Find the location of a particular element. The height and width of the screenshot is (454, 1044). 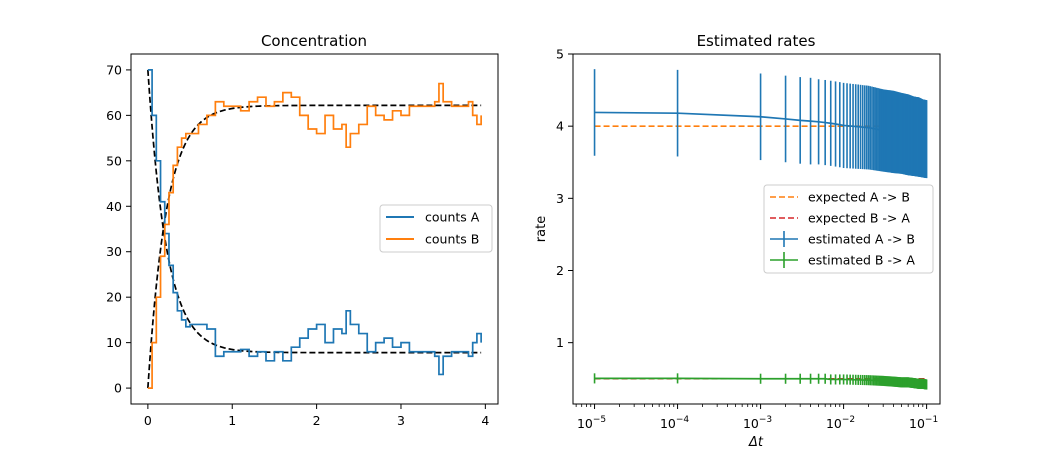

right-x-tick-label-exponent: −3 is located at coordinates (765, 420).